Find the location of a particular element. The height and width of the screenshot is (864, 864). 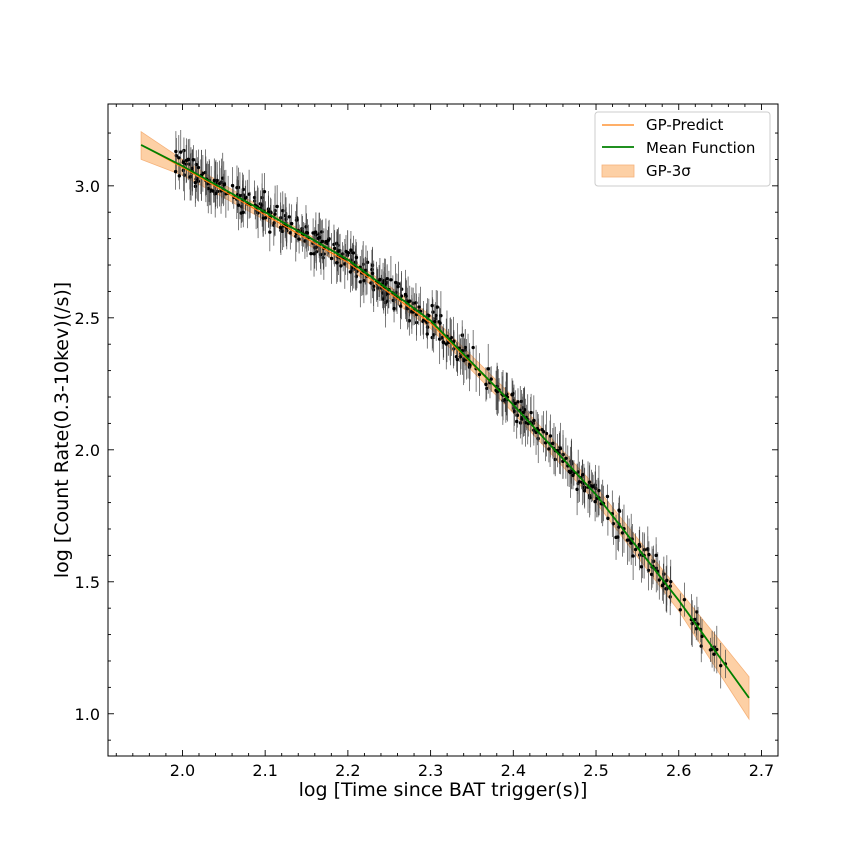

x-tick-label: 2.4 is located at coordinates (513, 770).